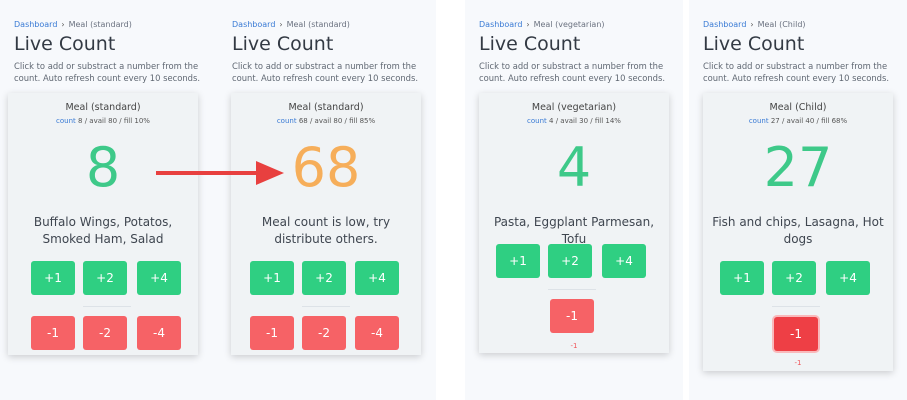  I want to click on count-number: 8, so click(103, 167).